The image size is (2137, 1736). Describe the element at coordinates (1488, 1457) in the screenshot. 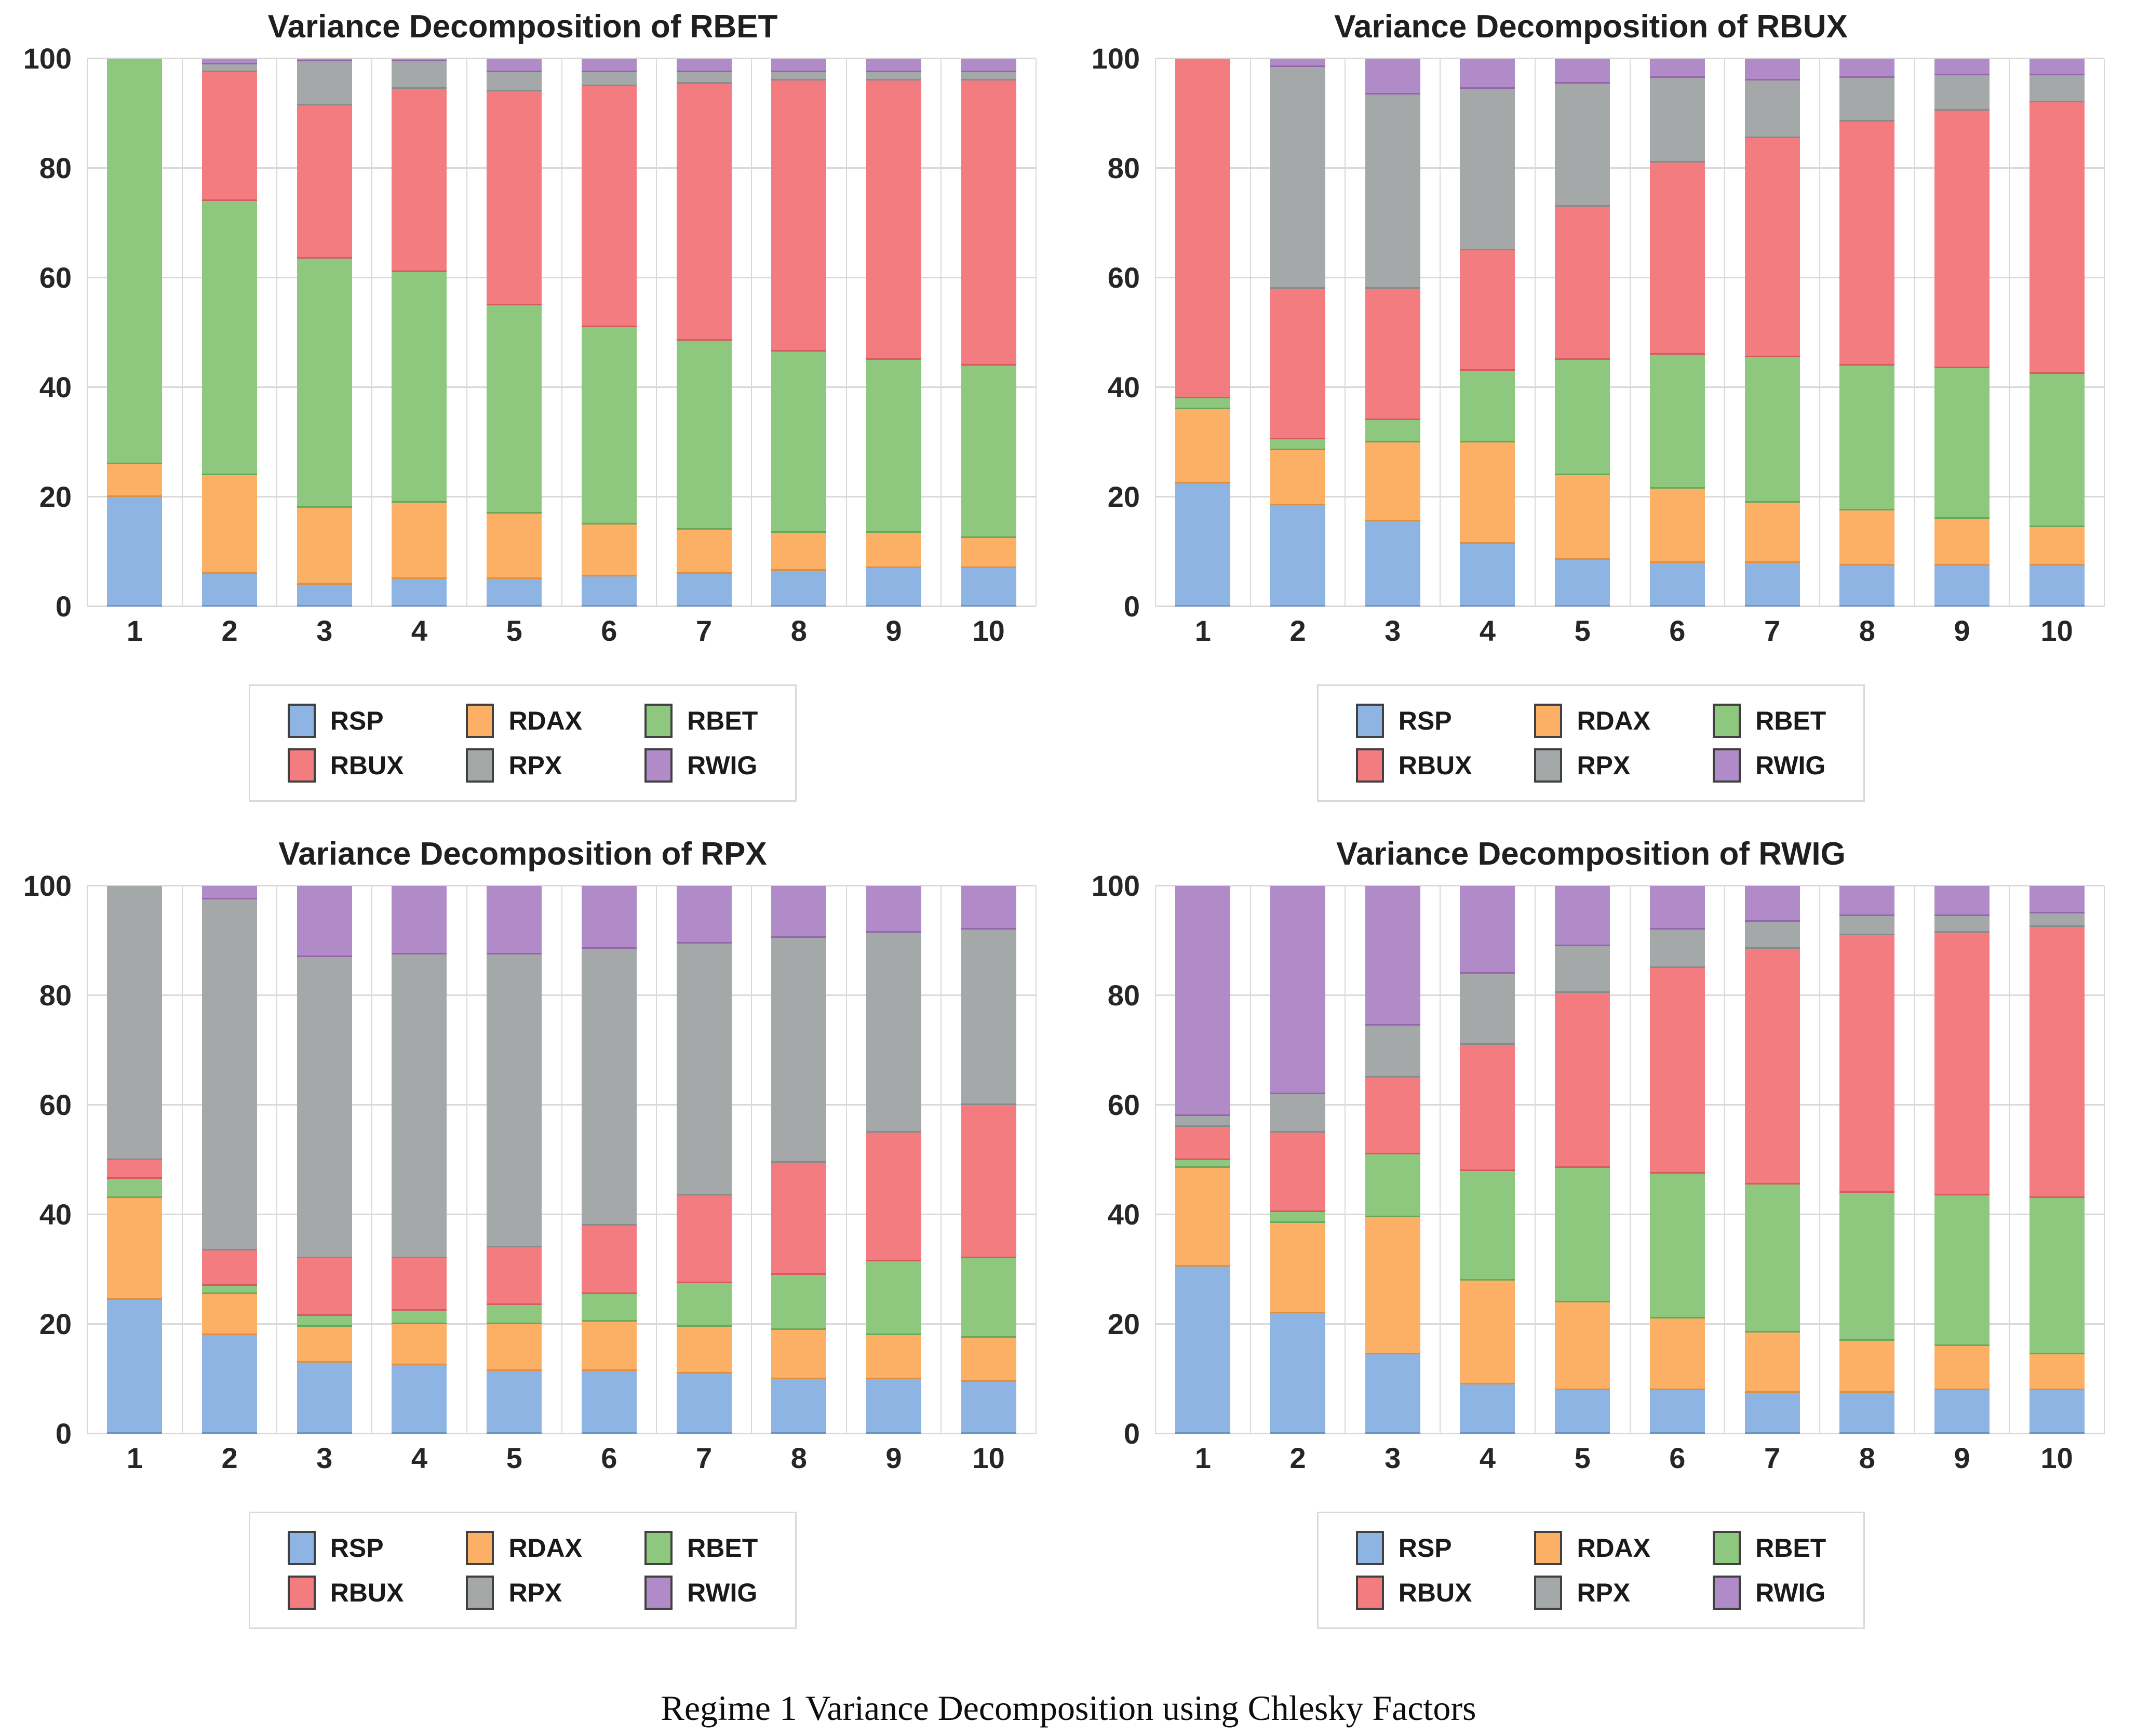

I see `x-axis-tick-label: 4` at that location.